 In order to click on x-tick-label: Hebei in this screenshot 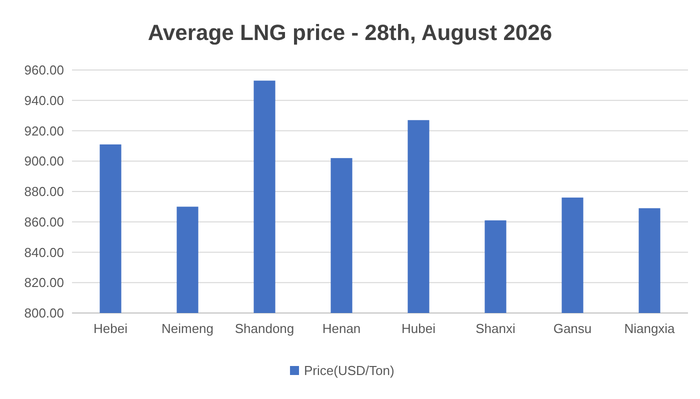, I will do `click(111, 328)`.